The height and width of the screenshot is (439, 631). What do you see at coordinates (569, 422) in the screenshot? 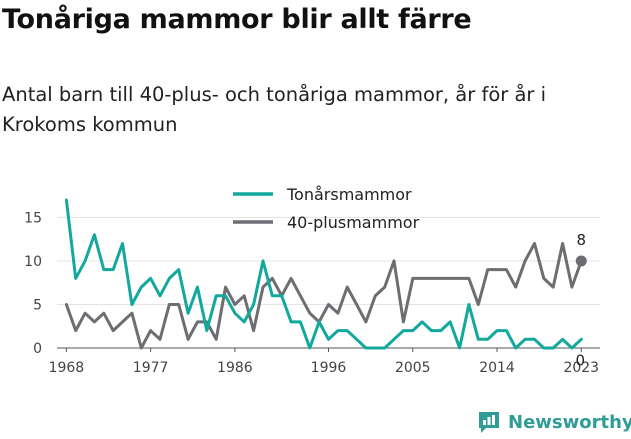
I see `brand-name: Newsworthy` at bounding box center [569, 422].